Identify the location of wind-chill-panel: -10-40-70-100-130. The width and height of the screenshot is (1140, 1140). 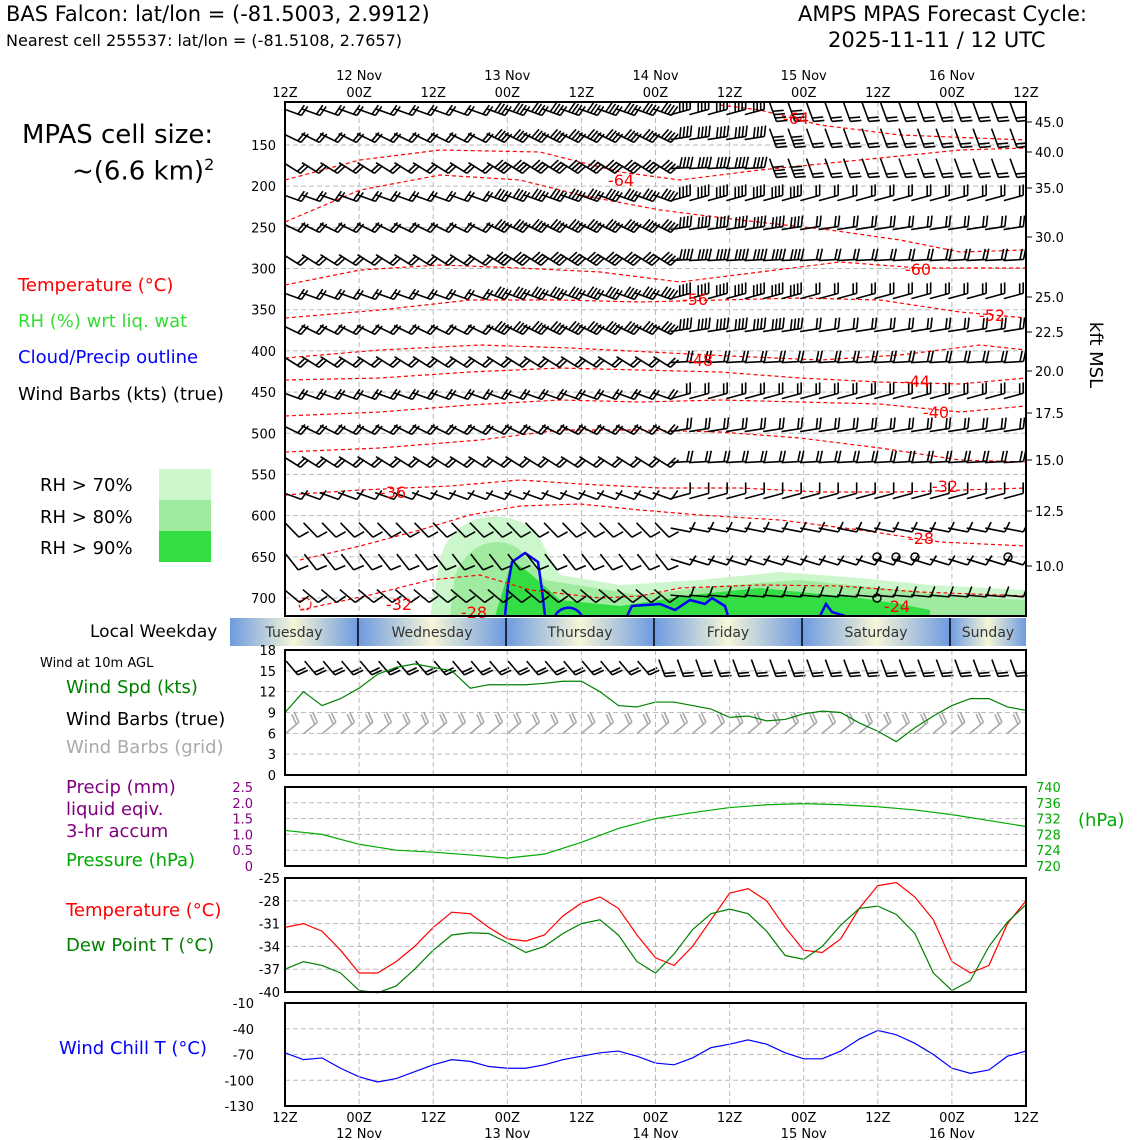
(625, 1056).